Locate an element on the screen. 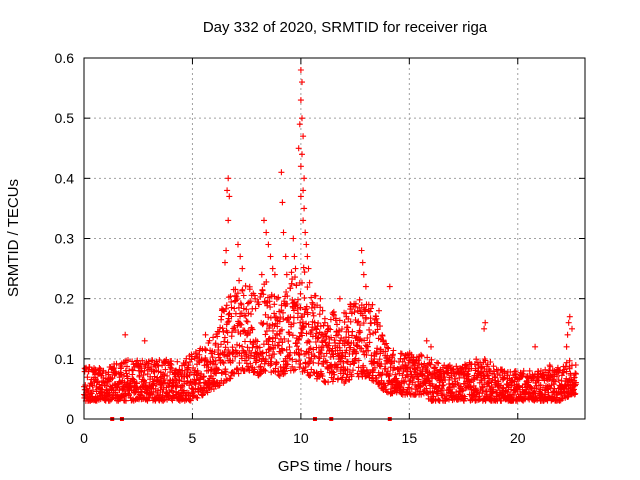  y-tick-label: 0.3 is located at coordinates (65, 239).